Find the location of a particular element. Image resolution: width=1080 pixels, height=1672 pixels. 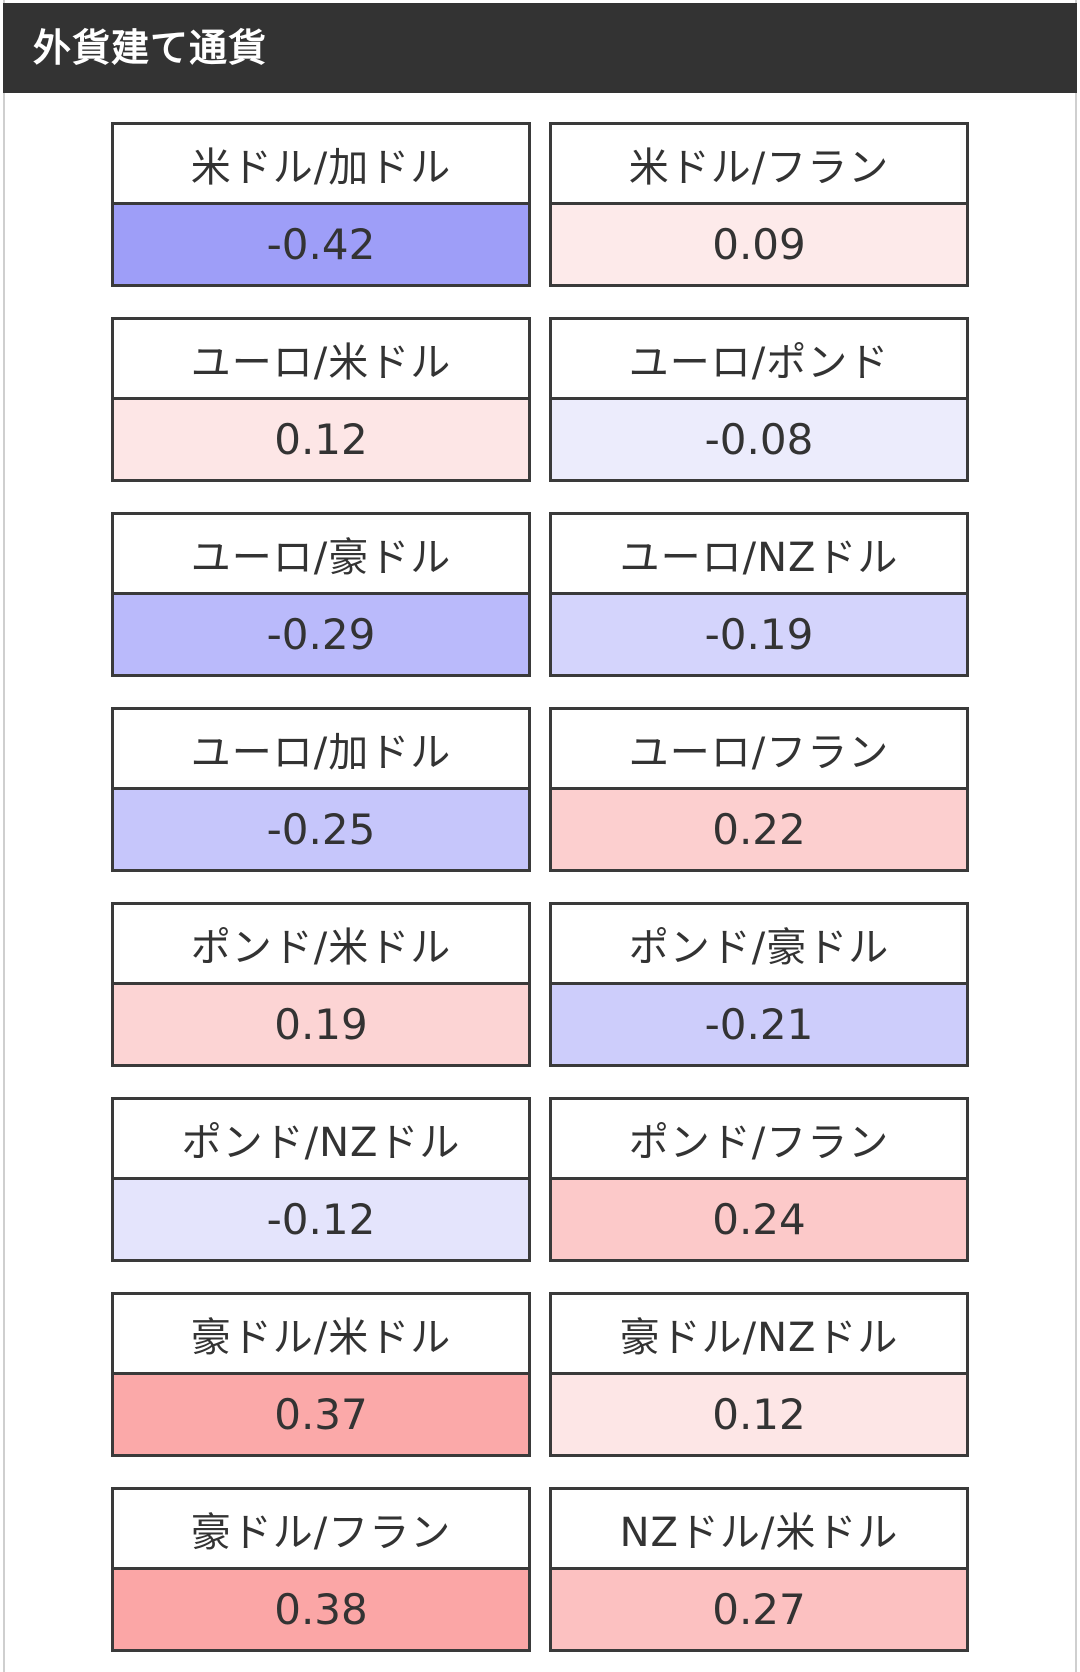

pair-card: ポンド/NZドル -0.12 is located at coordinates (321, 1179).